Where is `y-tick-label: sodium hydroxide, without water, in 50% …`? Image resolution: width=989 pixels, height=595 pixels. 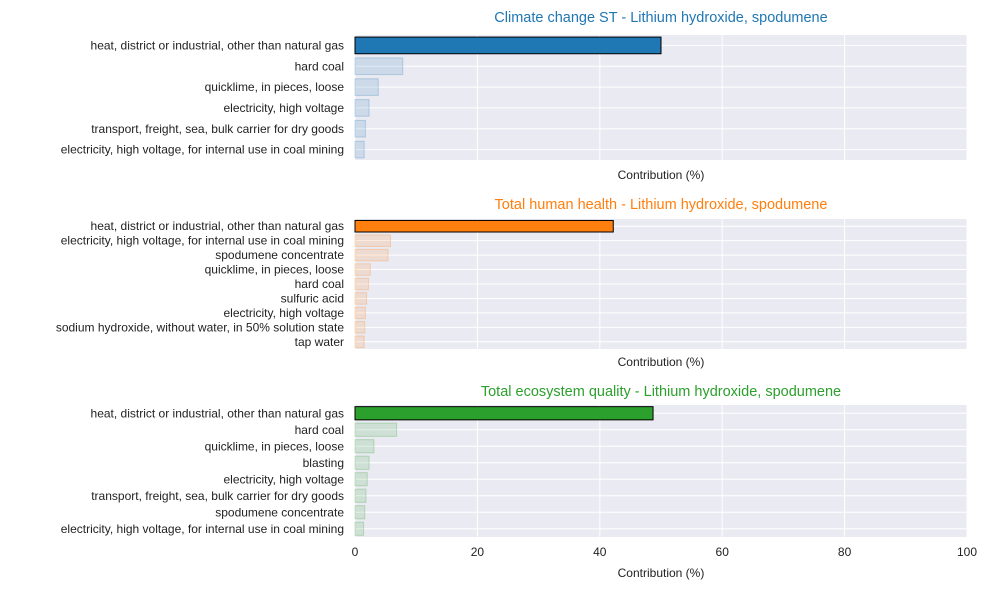
y-tick-label: sodium hydroxide, without water, in 50% … is located at coordinates (200, 327).